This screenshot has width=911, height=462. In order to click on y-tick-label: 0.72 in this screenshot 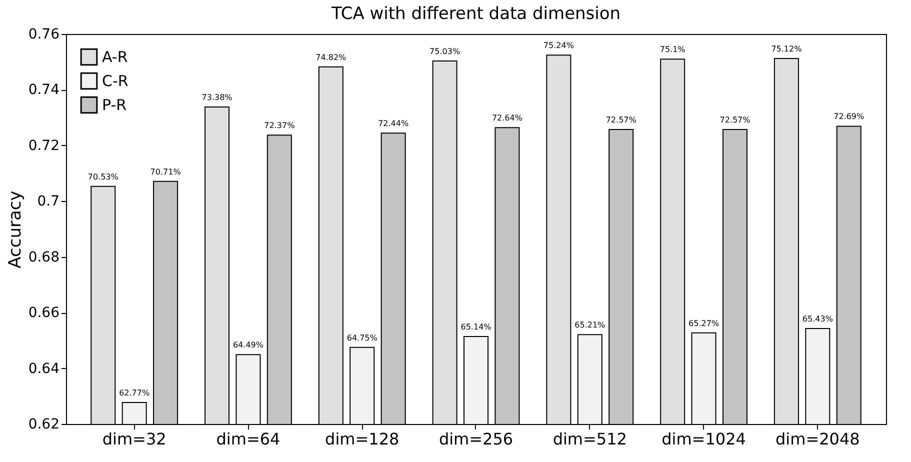, I will do `click(44, 146)`.